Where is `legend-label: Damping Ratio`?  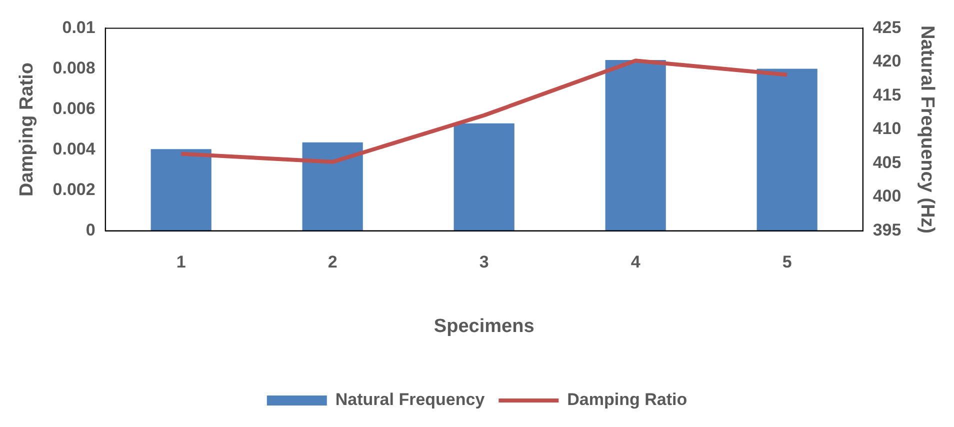 legend-label: Damping Ratio is located at coordinates (627, 400).